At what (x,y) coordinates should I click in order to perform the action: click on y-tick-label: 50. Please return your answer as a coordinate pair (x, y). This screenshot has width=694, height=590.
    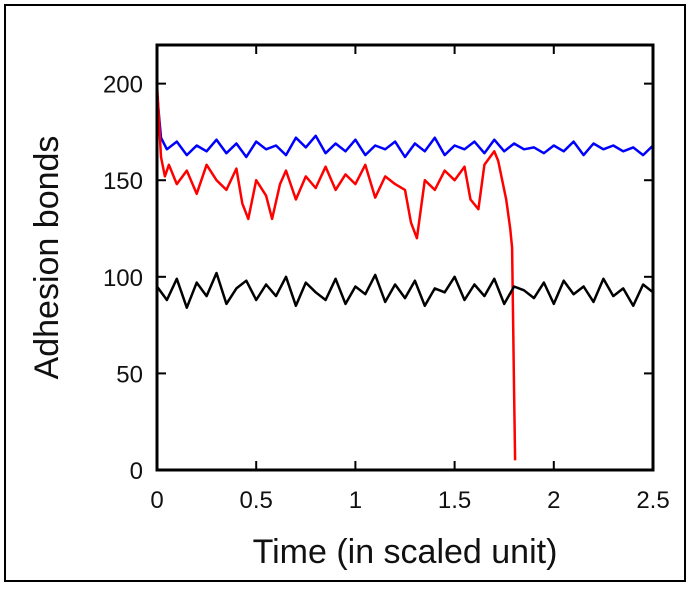
    Looking at the image, I should click on (129, 374).